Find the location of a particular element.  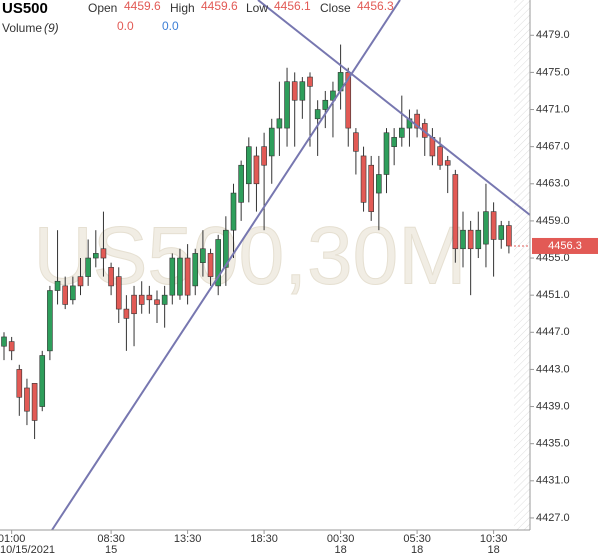

ohlc-label: Low is located at coordinates (257, 8).